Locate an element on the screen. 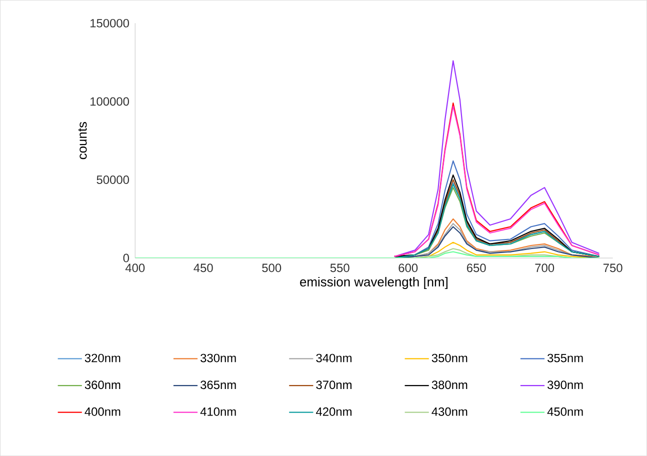  y-tick-label: 0 is located at coordinates (126, 258).